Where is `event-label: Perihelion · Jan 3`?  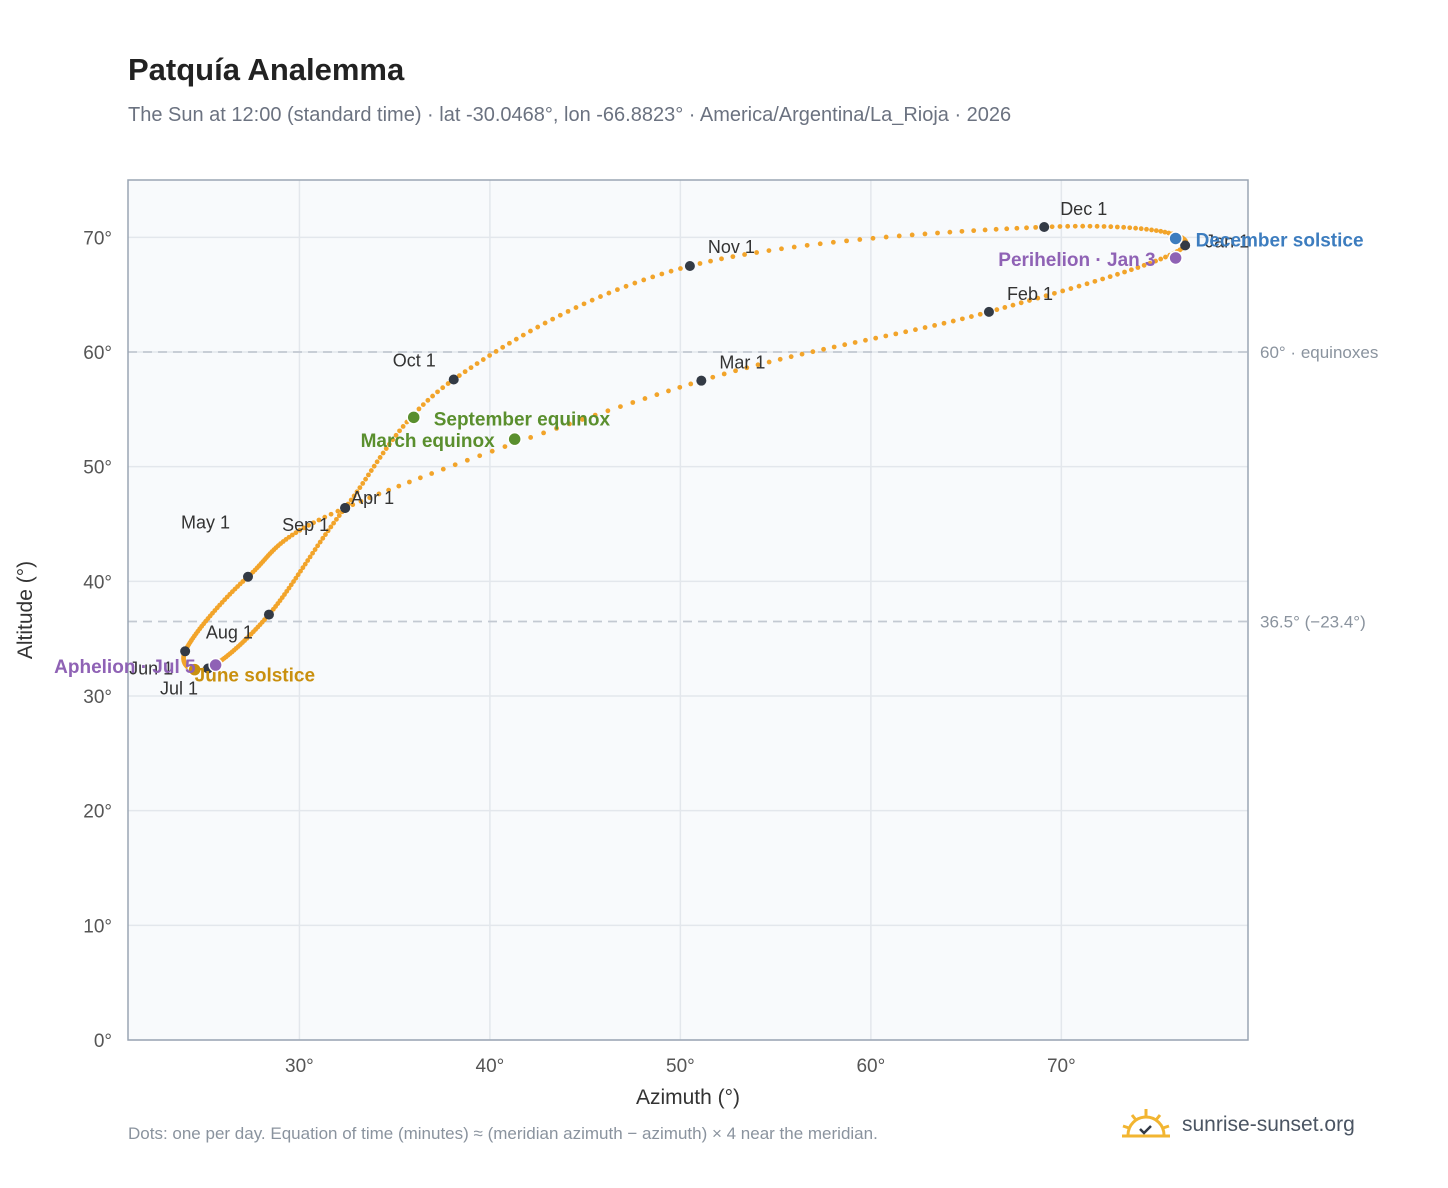
event-label: Perihelion · Jan 3 is located at coordinates (1076, 260).